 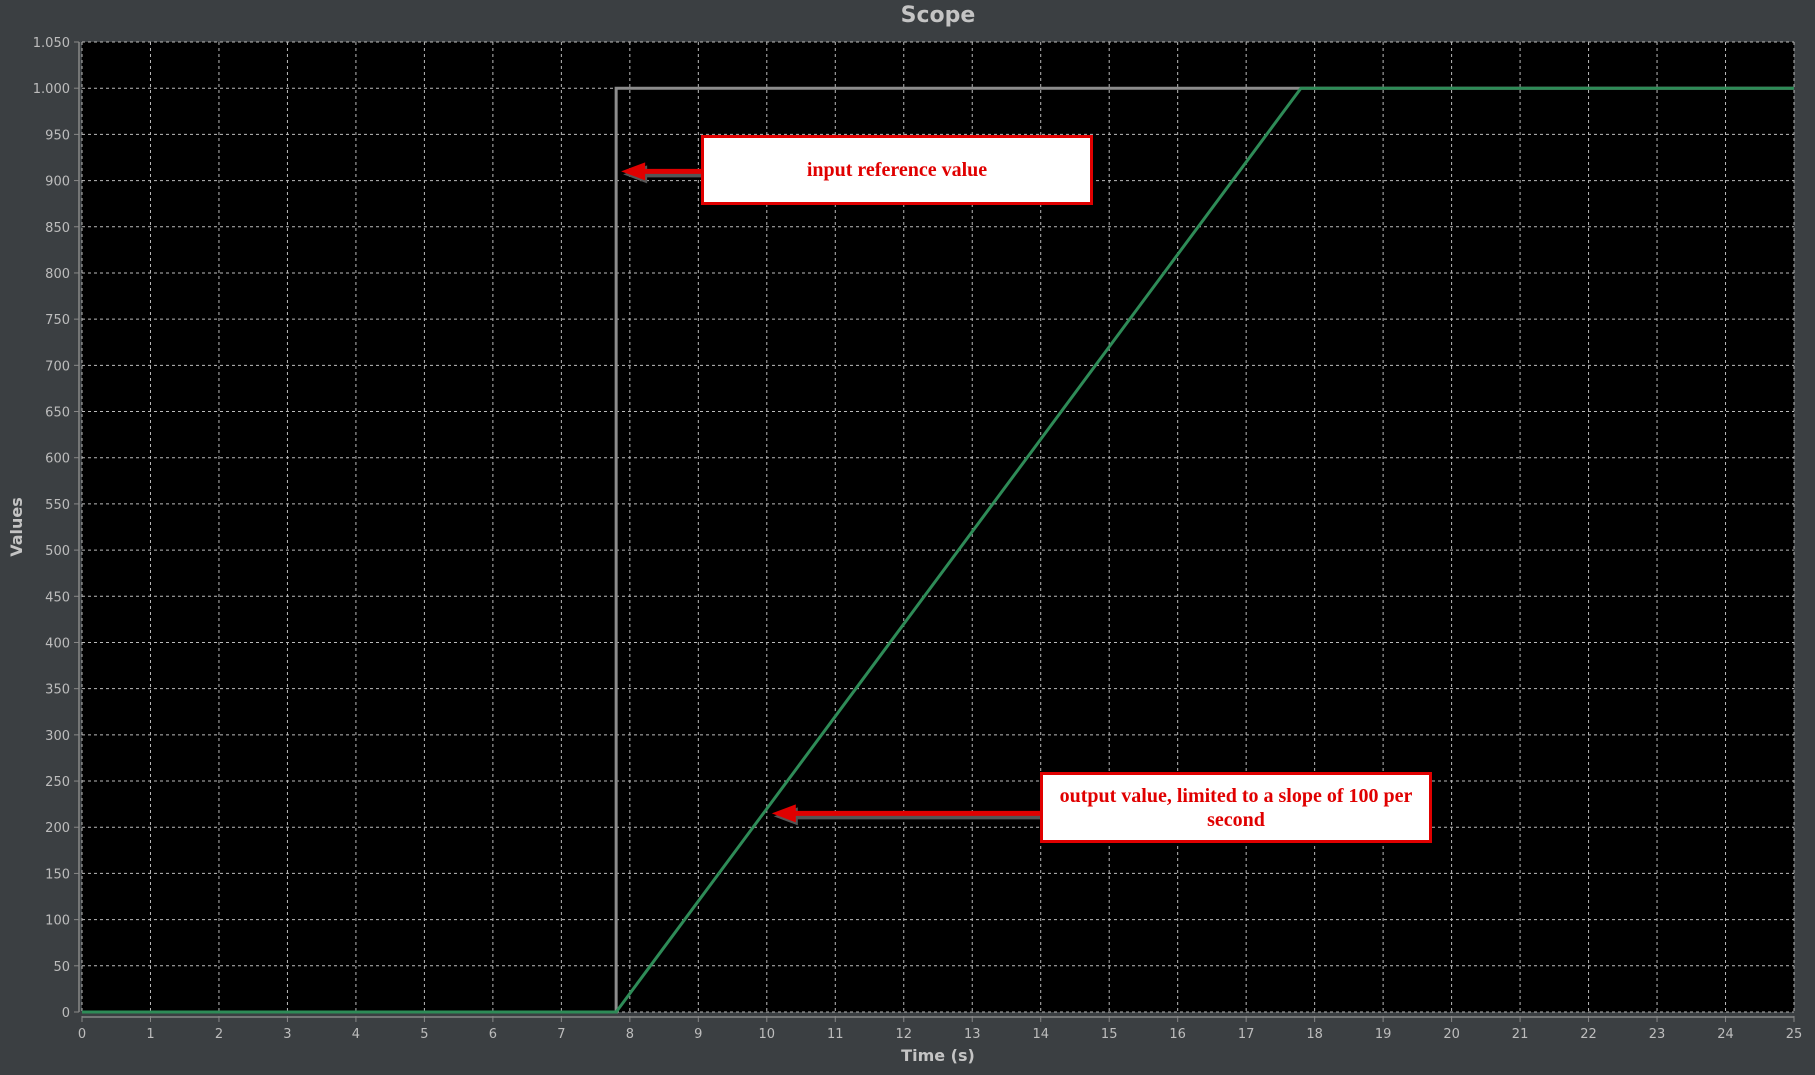 I want to click on y-tick-label: 900, so click(x=57, y=182).